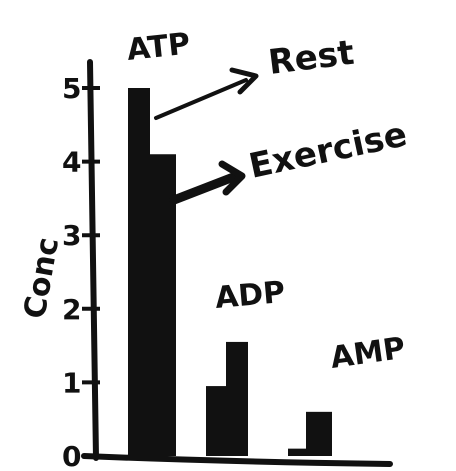 The height and width of the screenshot is (471, 456). I want to click on exercise-arrow, so click(207, 182).